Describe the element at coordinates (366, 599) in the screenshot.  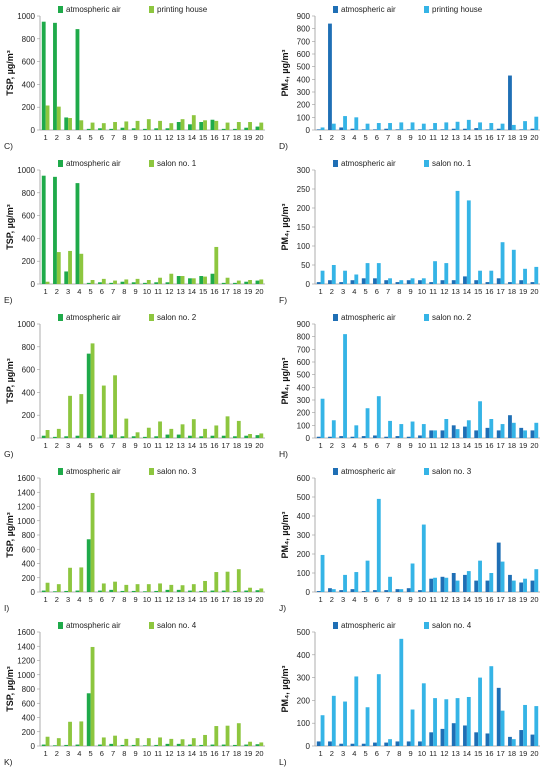
I see `x-tick-label: 5` at that location.